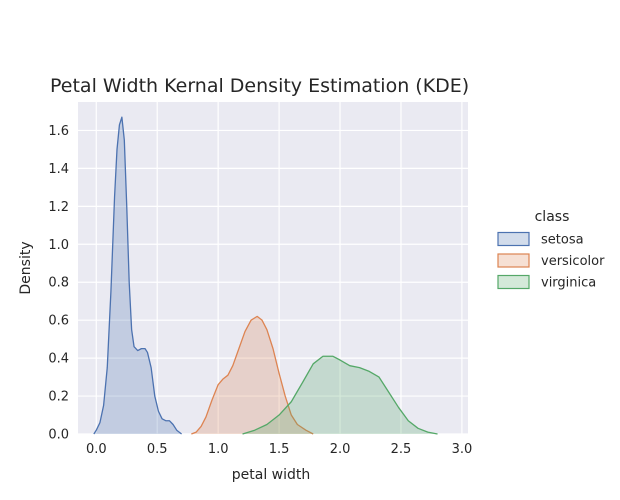  What do you see at coordinates (26, 267) in the screenshot?
I see `y-axis-label: Density` at bounding box center [26, 267].